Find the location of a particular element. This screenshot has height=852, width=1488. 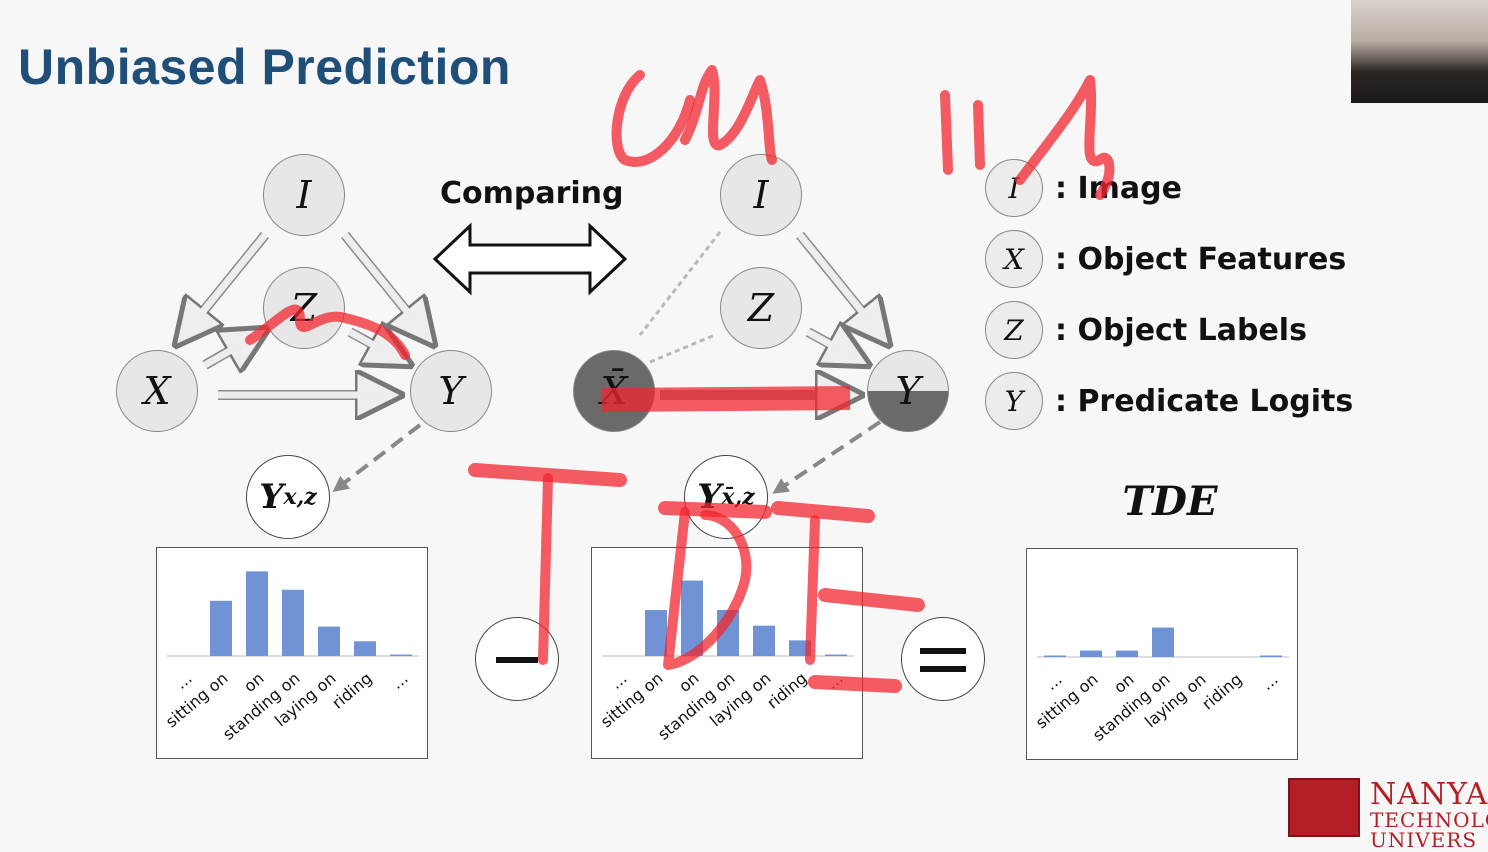

right-node-object-labels: Z is located at coordinates (761, 308).